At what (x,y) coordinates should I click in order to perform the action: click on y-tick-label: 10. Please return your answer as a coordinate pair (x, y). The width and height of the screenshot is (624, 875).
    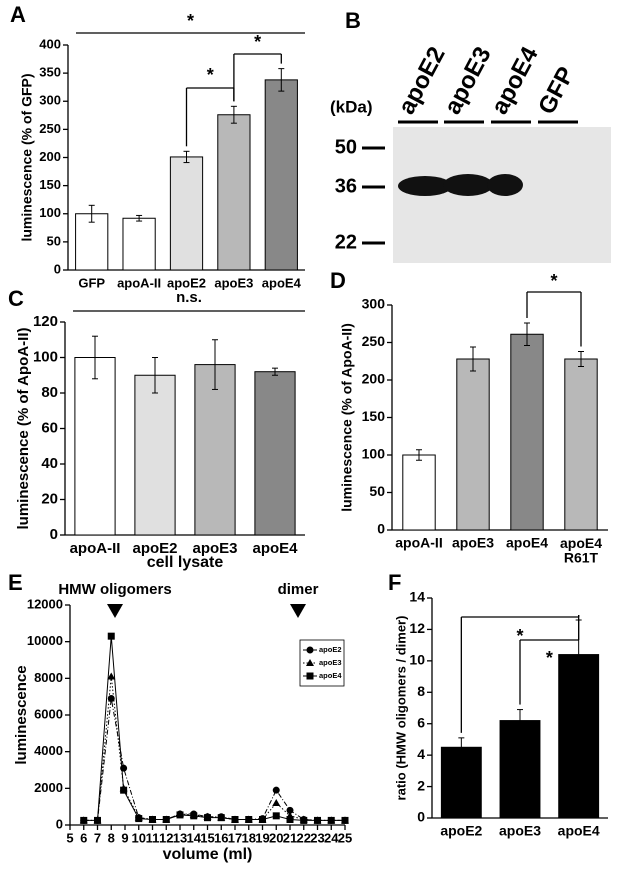
    Looking at the image, I should click on (417, 660).